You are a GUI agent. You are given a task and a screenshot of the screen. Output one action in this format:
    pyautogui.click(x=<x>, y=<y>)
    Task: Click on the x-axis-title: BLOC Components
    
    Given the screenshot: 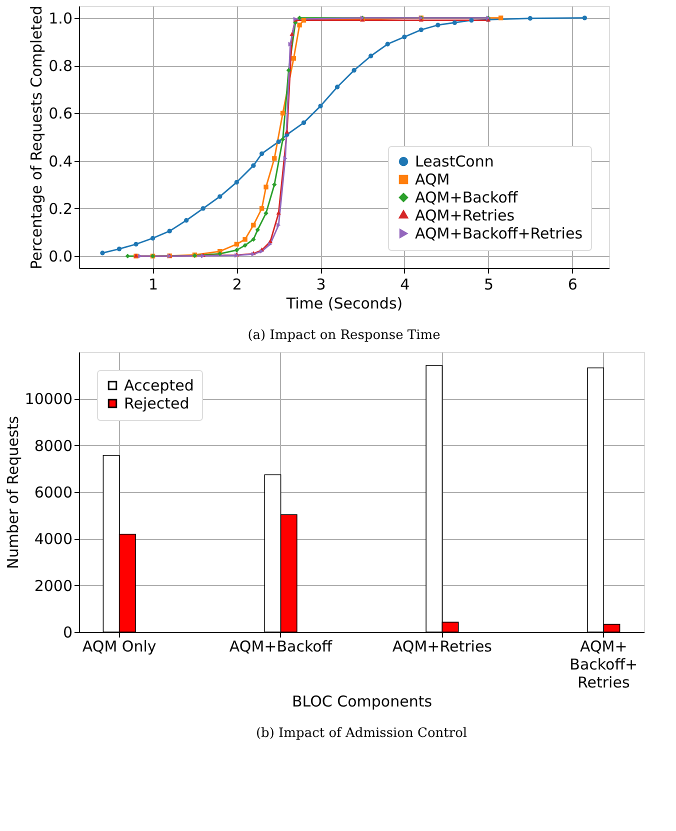 What is the action you would take?
    pyautogui.click(x=362, y=701)
    